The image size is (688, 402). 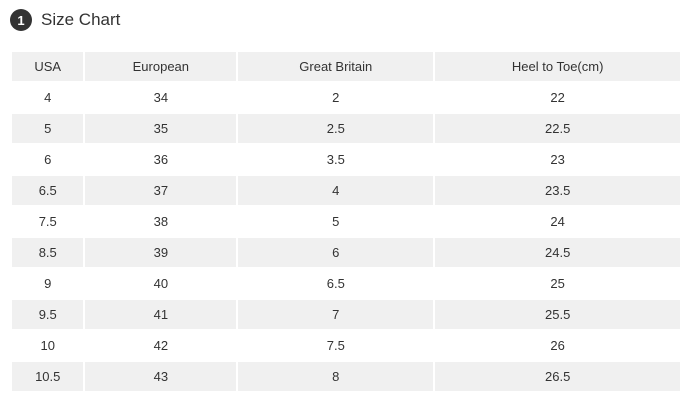 I want to click on table-row: 9 40 6.5 25, so click(x=346, y=283).